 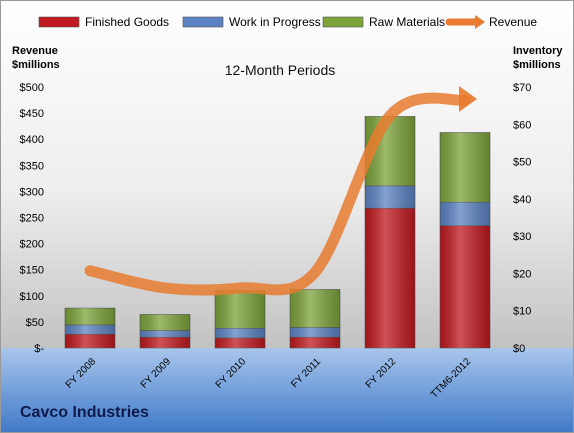 I want to click on left-tick-label: $-, so click(x=39, y=349).